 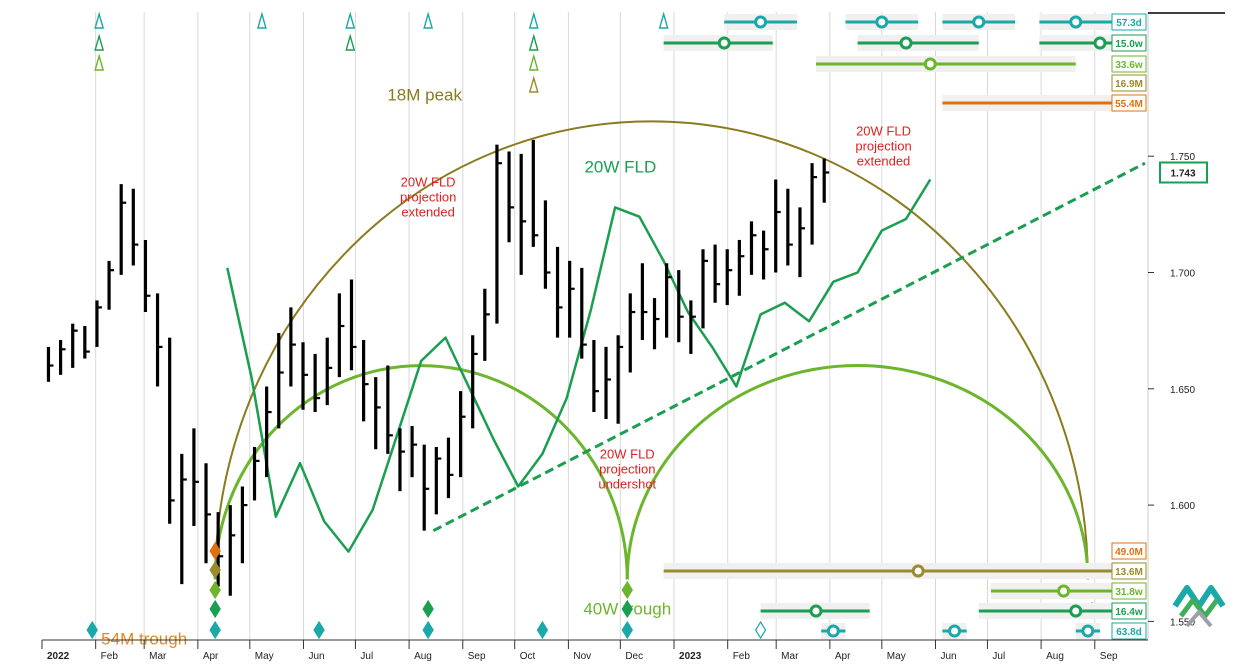 I want to click on cycle-length-text: 16.4w, so click(x=1128, y=612).